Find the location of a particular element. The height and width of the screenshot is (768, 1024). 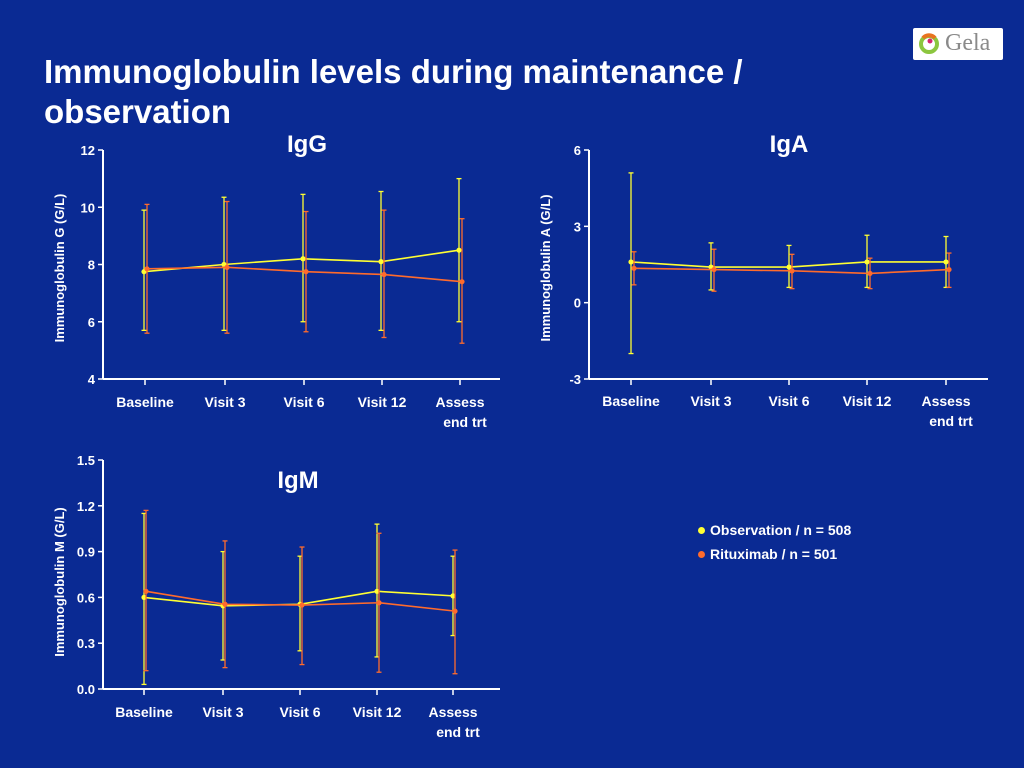

y-tick-label: 0.9 is located at coordinates (86, 552).